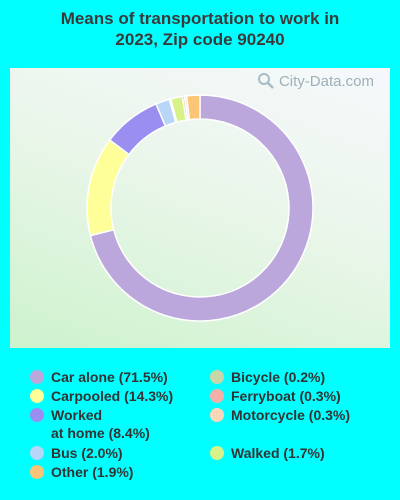 The height and width of the screenshot is (500, 400). Describe the element at coordinates (112, 396) in the screenshot. I see `legend-label: Carpooled (14.3%)` at that location.